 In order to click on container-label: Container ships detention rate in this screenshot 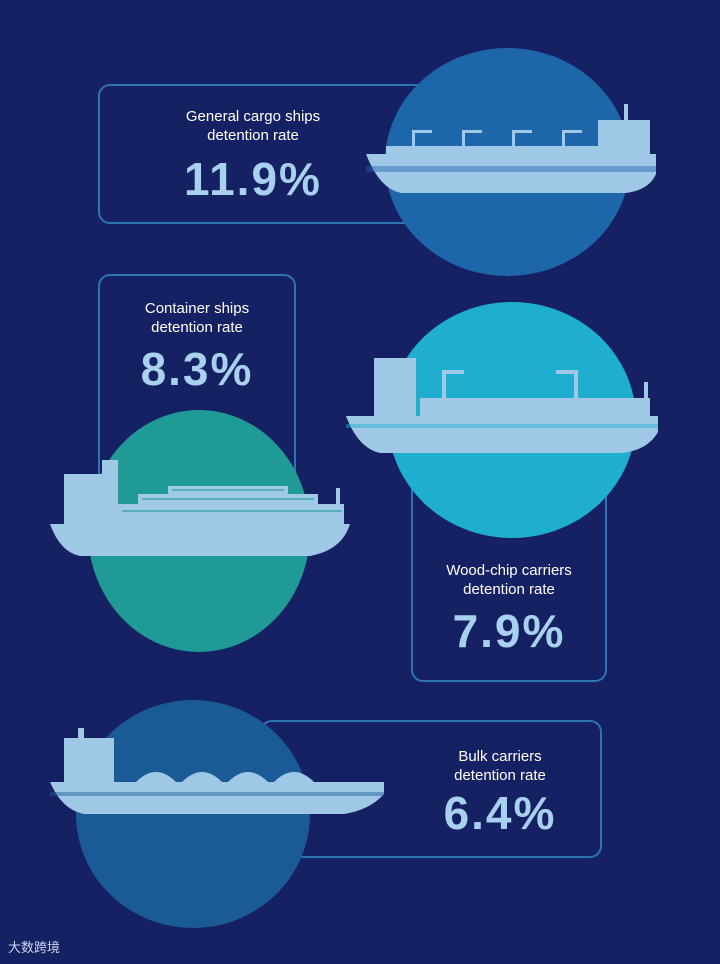, I will do `click(197, 318)`.